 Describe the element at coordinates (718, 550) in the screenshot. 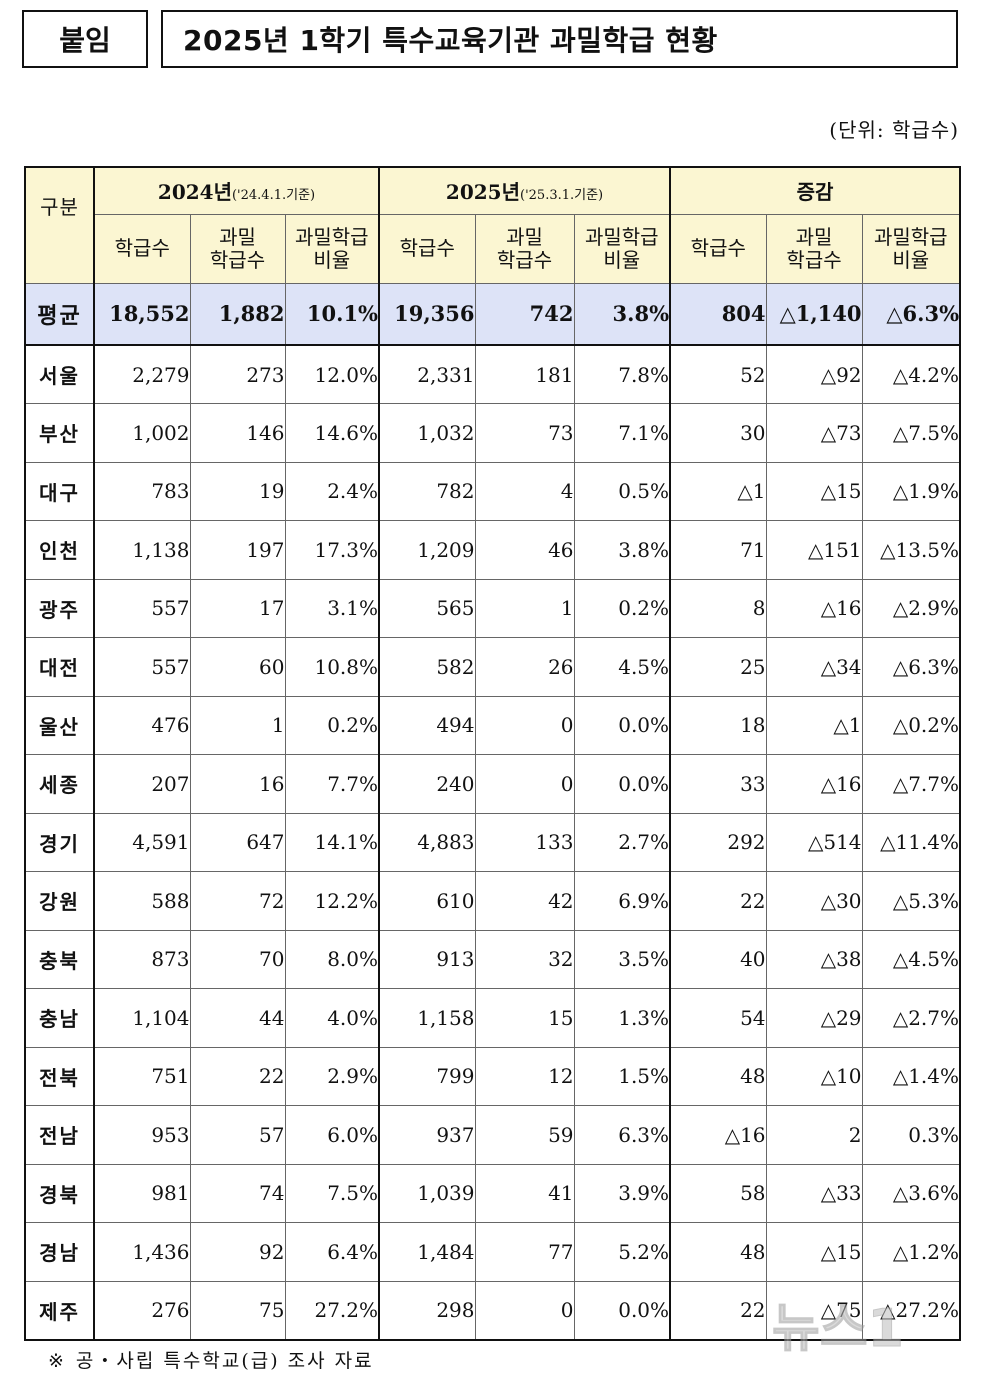

I see `table-cell: 71` at that location.